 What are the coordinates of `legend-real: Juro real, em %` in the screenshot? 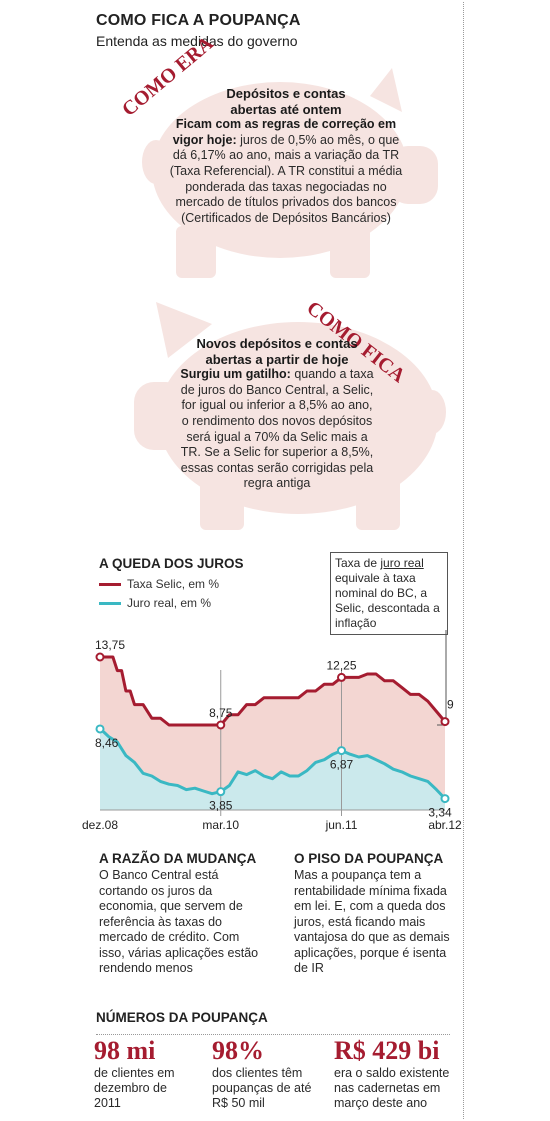 It's located at (155, 603).